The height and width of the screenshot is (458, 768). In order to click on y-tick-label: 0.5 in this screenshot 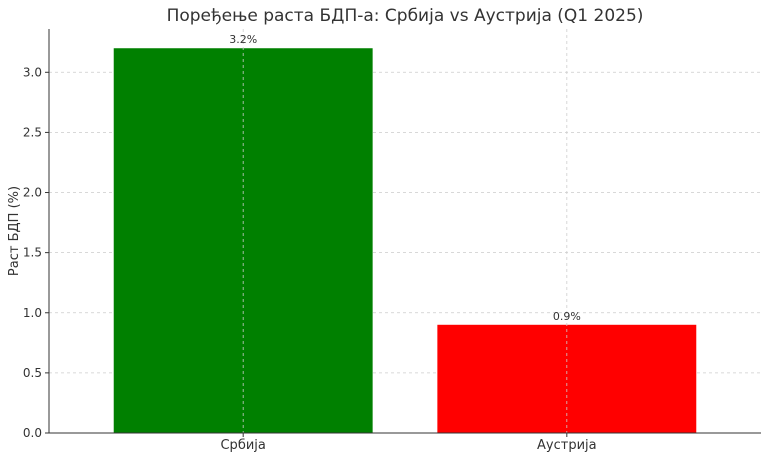, I will do `click(32, 373)`.